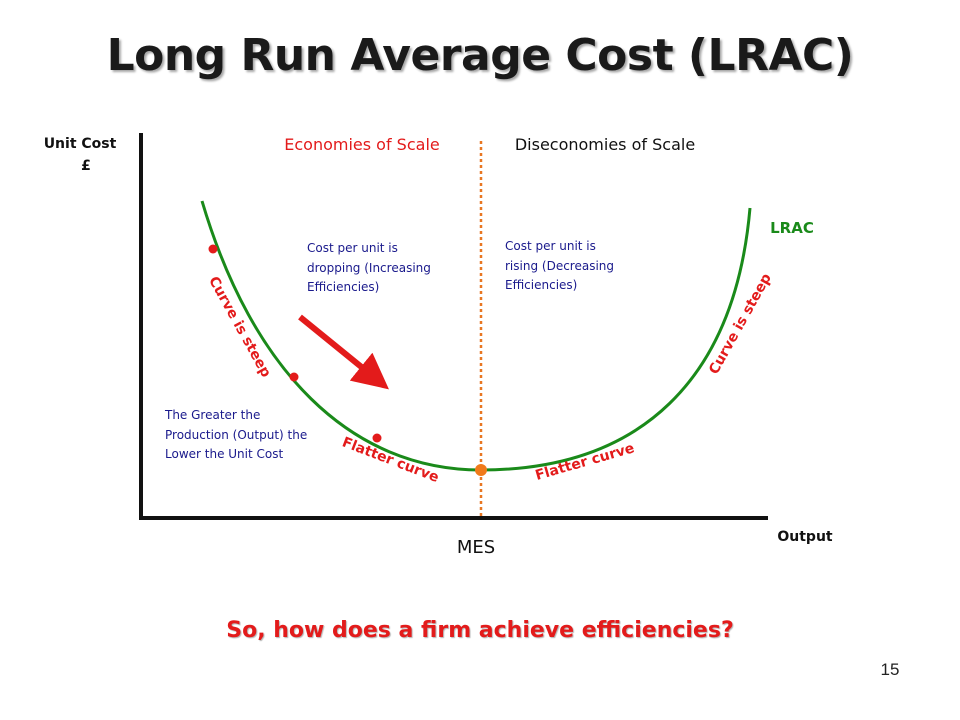 This screenshot has width=960, height=720. I want to click on diseconomies-of-scale-label: Diseconomies of Scale, so click(605, 144).